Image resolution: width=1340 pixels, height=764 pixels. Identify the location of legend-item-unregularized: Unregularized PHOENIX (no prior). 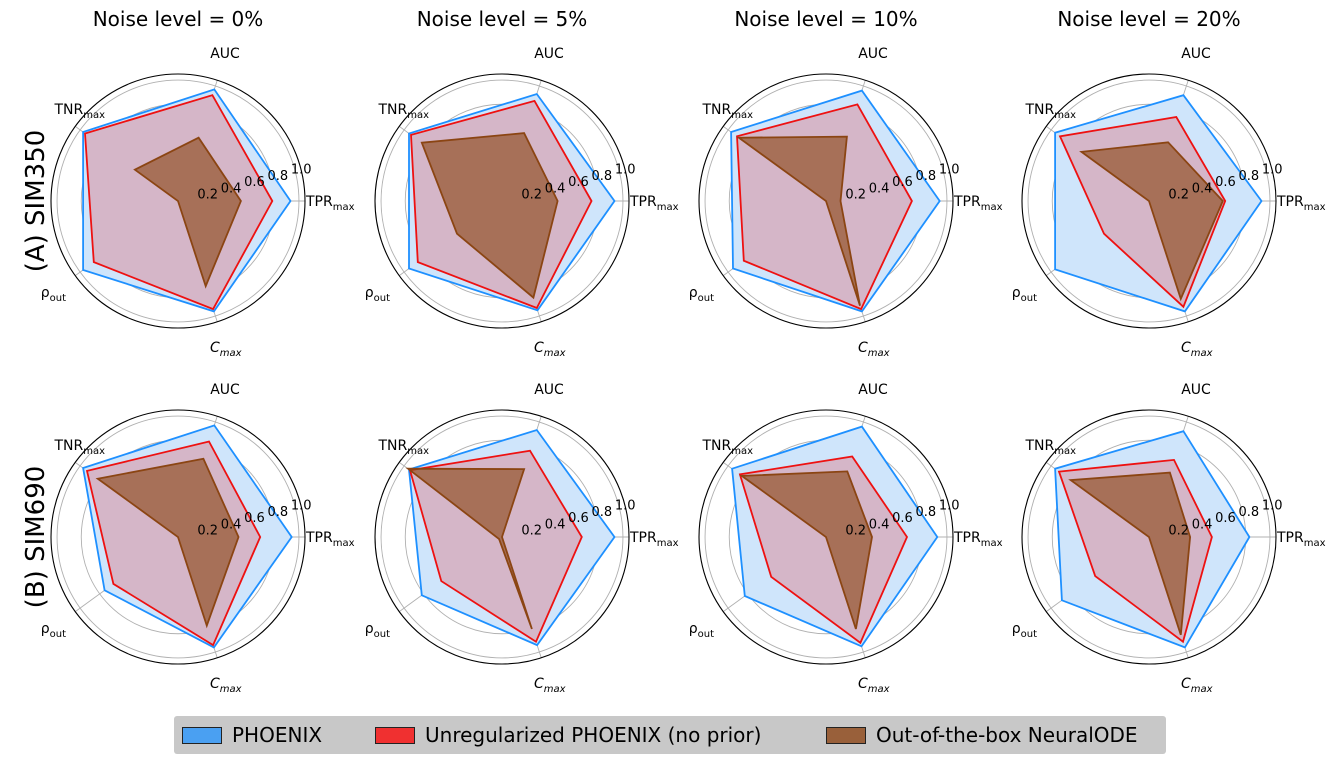
(568, 735).